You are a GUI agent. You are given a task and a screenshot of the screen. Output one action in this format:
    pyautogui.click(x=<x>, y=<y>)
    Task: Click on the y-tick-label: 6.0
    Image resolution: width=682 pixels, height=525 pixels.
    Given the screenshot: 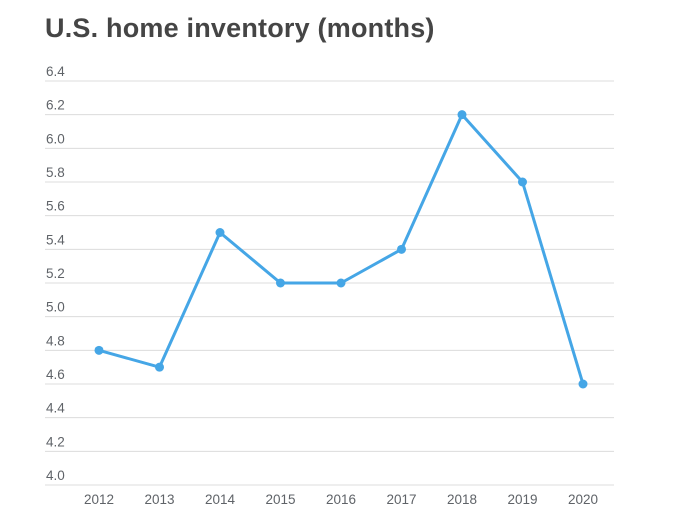 What is the action you would take?
    pyautogui.click(x=55, y=138)
    